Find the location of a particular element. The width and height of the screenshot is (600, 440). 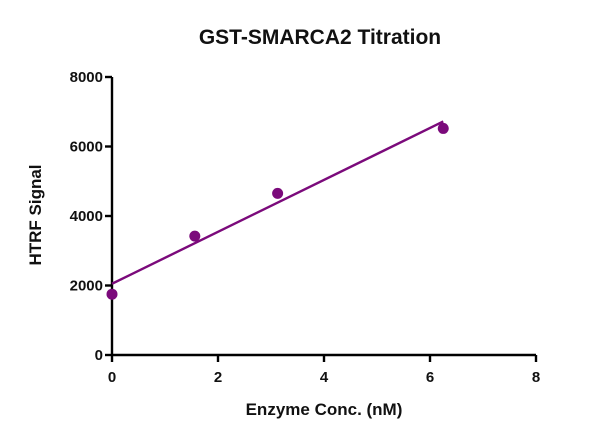

x-tick-label: 6 is located at coordinates (430, 377).